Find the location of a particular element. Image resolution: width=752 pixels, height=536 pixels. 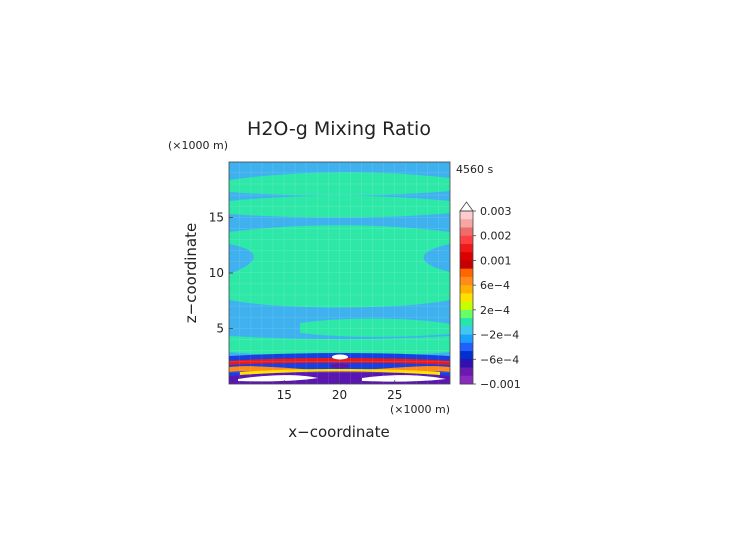

y-tick-label: 10 is located at coordinates (216, 273).